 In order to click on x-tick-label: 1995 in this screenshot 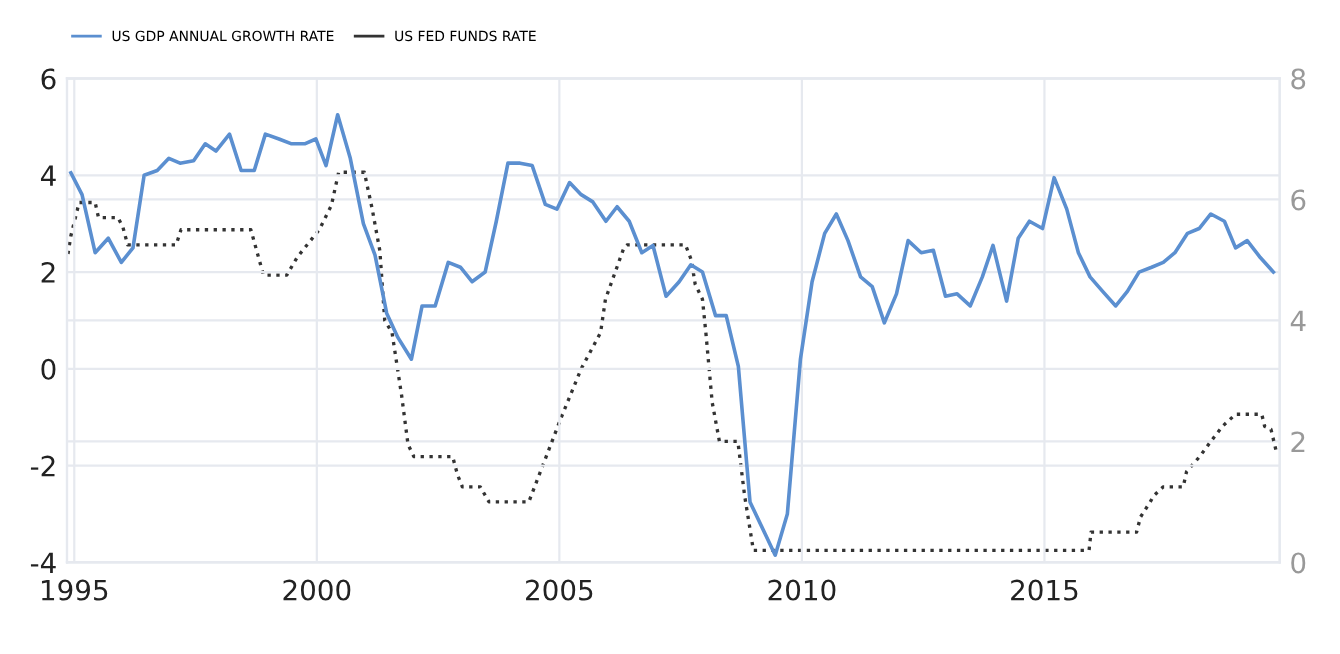, I will do `click(74, 590)`.